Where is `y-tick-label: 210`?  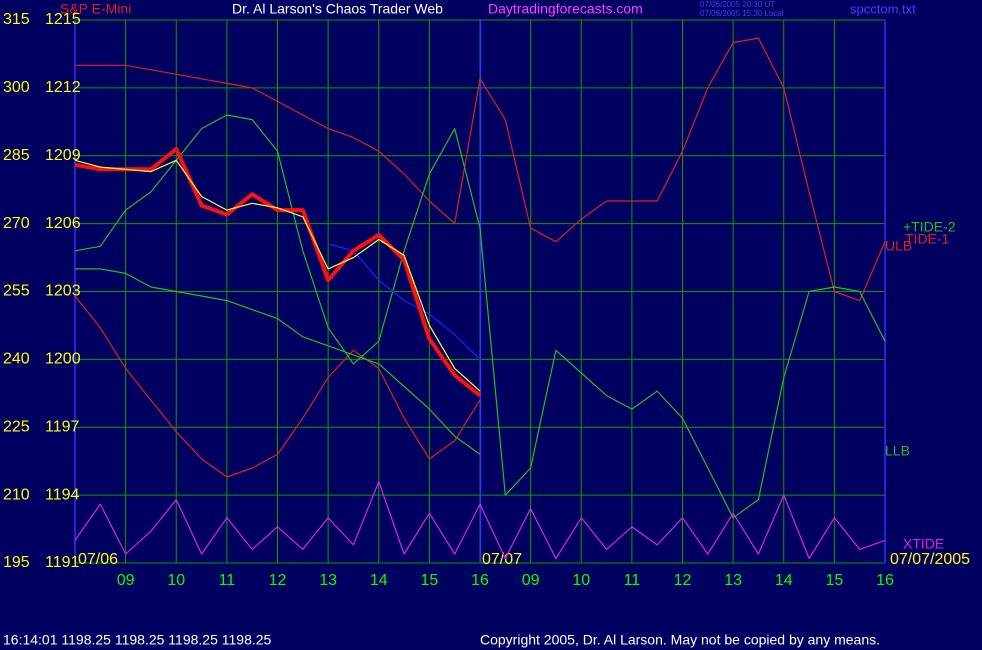 y-tick-label: 210 is located at coordinates (16, 494).